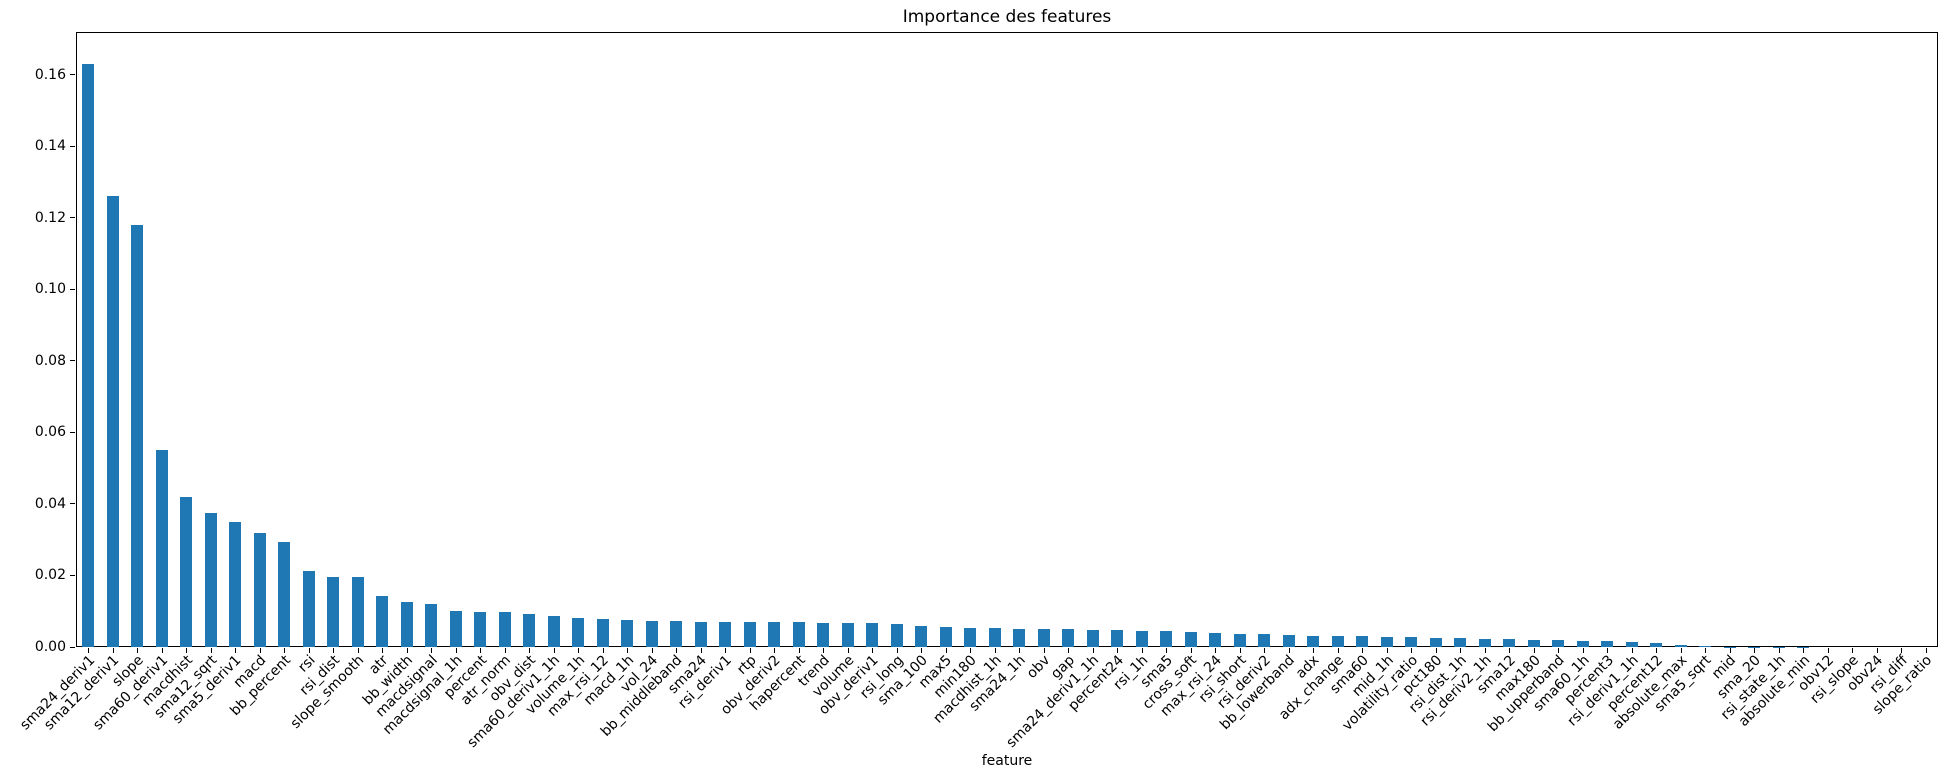  What do you see at coordinates (50, 432) in the screenshot?
I see `y-tick-label: 0.06` at bounding box center [50, 432].